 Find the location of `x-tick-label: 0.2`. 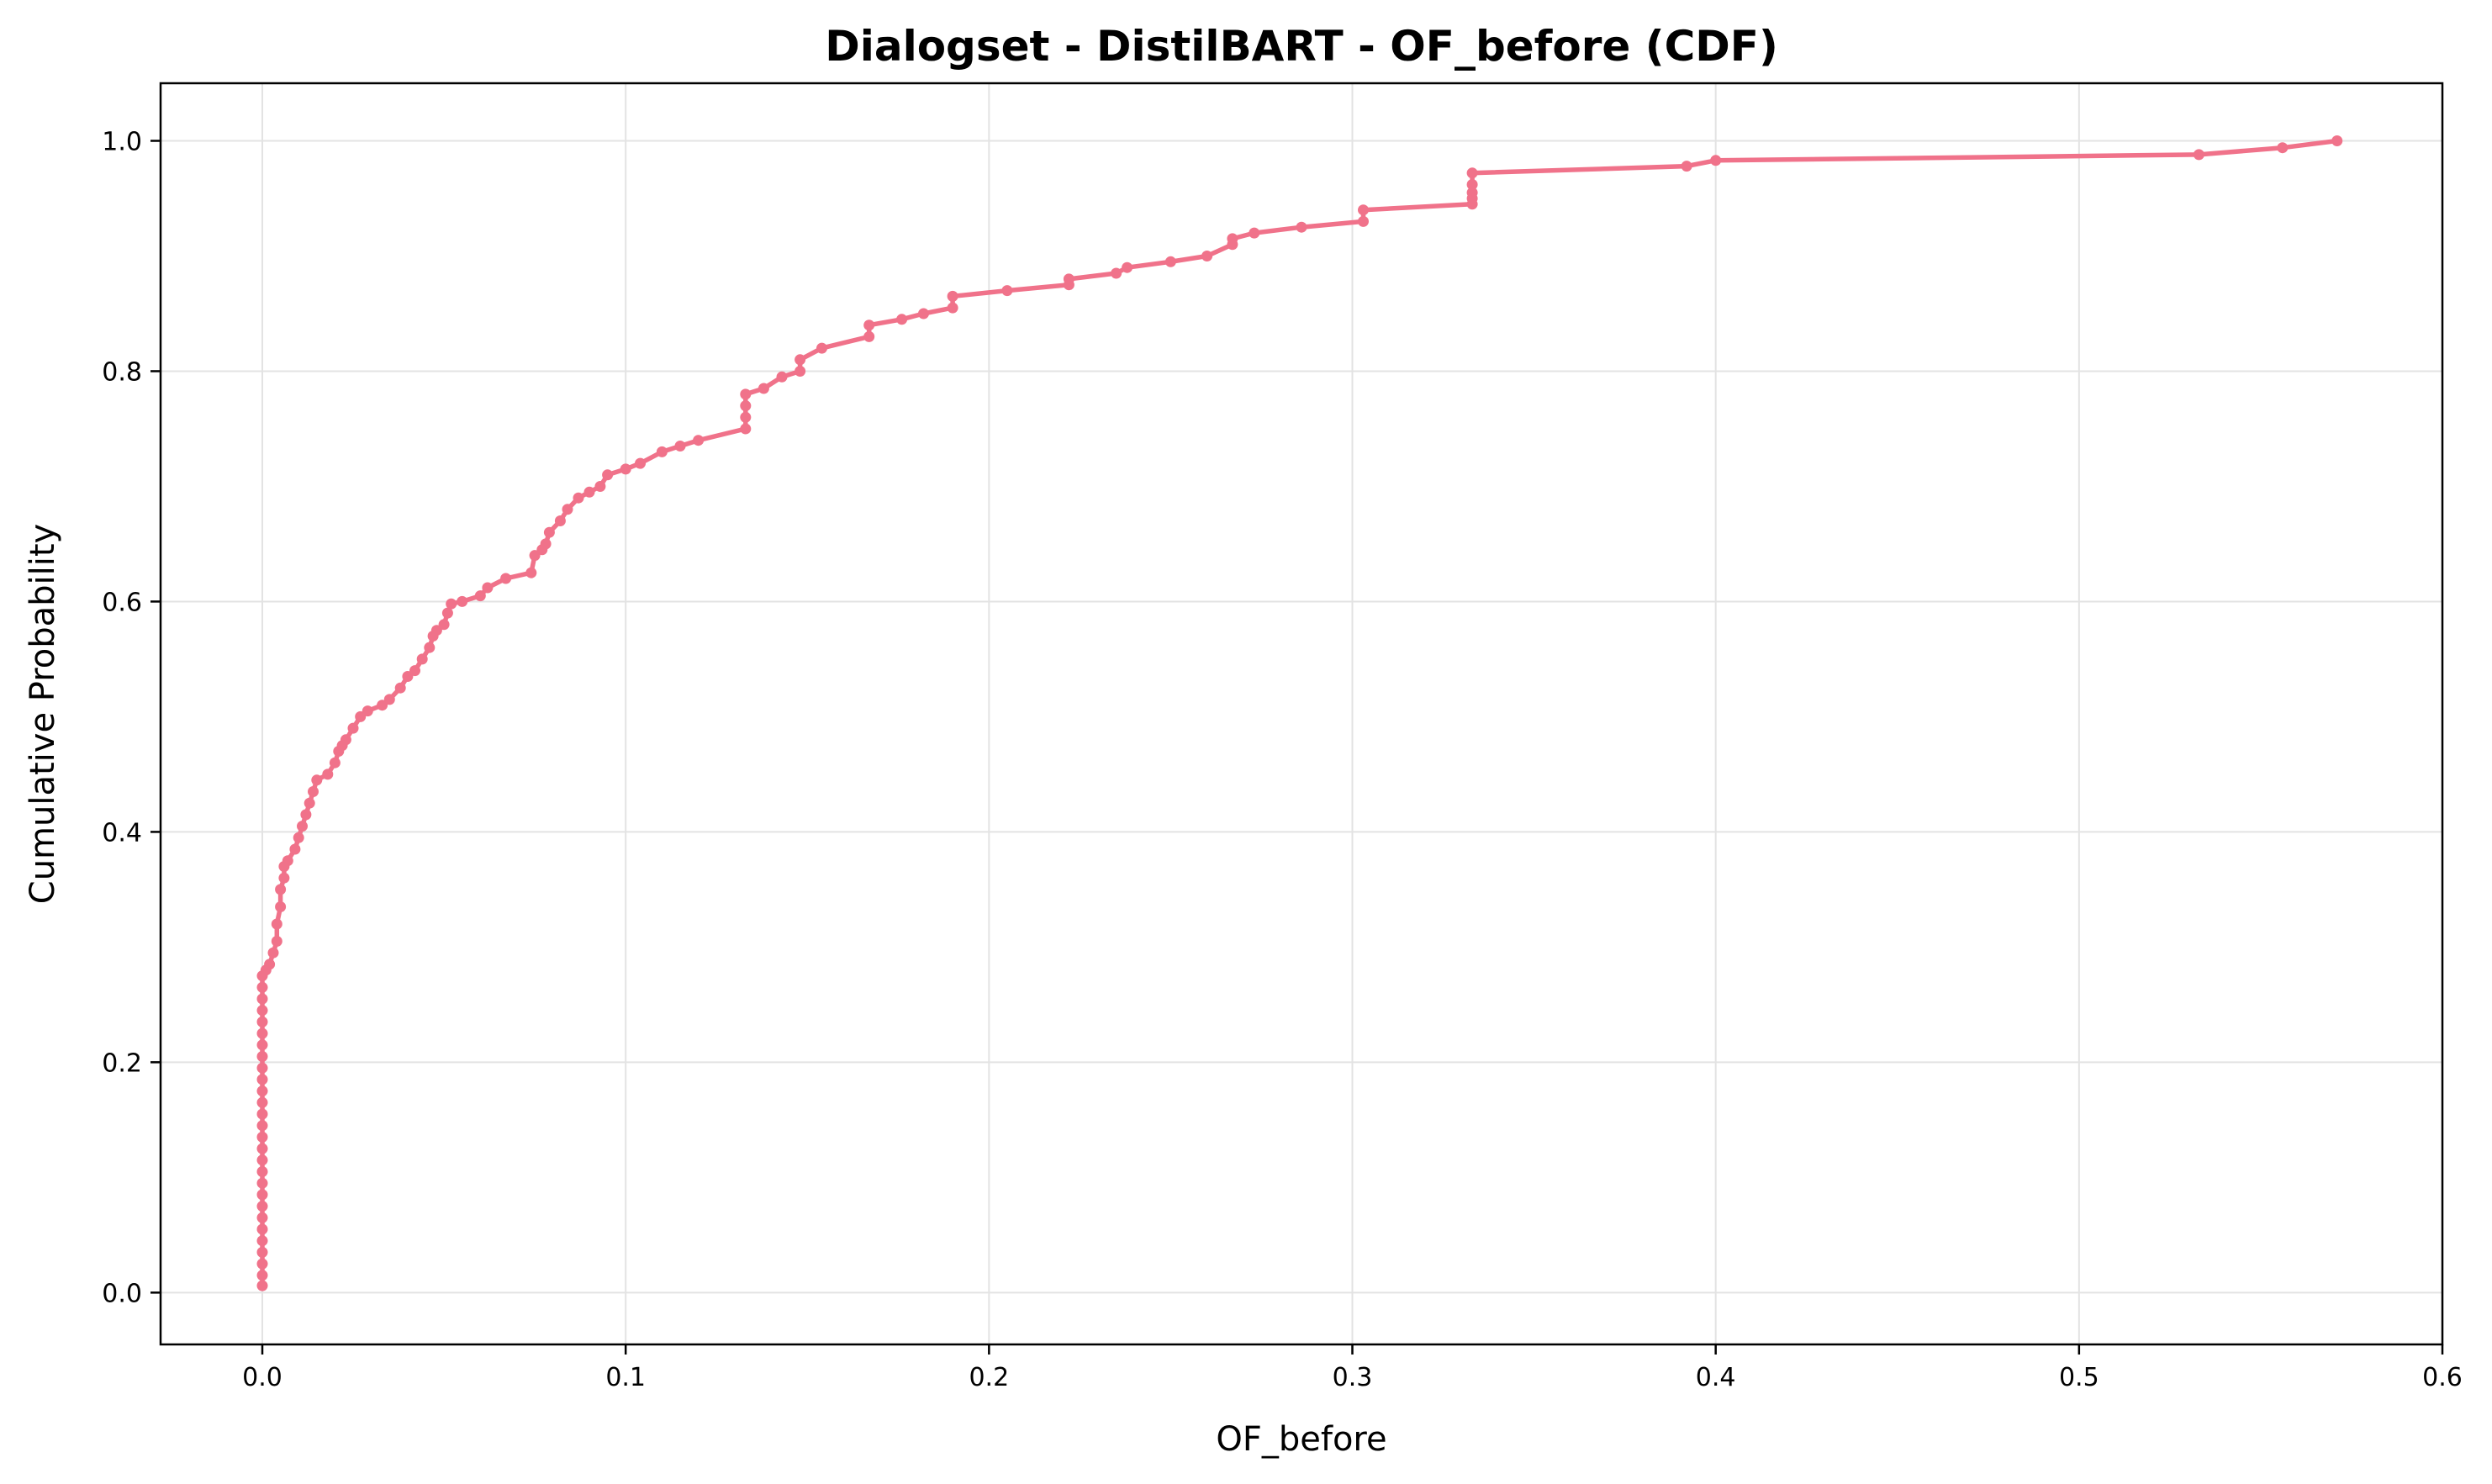

x-tick-label: 0.2 is located at coordinates (989, 1377).